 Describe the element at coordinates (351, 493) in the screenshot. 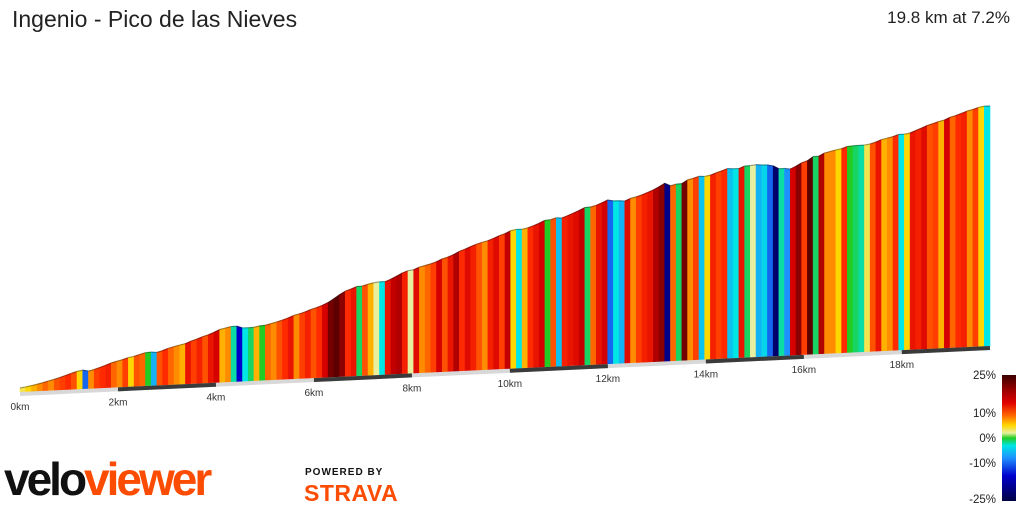

I see `strava-logo: STRAVA` at that location.